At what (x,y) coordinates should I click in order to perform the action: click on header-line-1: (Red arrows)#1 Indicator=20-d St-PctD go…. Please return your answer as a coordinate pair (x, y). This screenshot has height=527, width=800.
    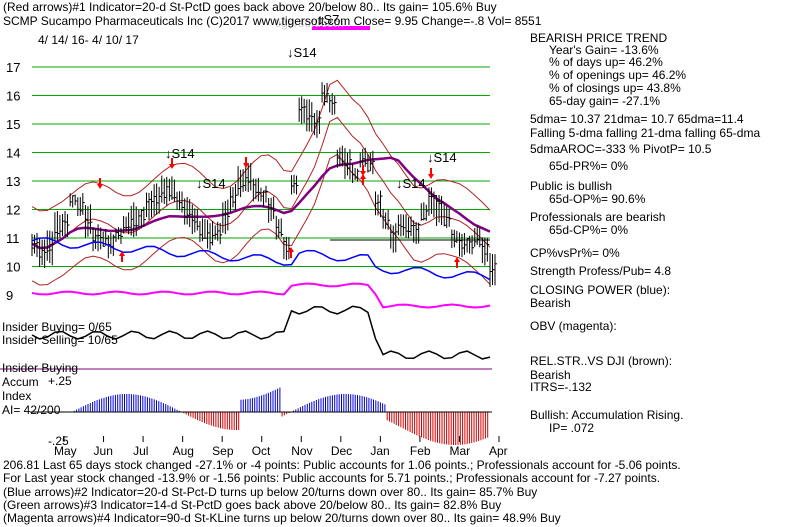
    Looking at the image, I should click on (250, 7).